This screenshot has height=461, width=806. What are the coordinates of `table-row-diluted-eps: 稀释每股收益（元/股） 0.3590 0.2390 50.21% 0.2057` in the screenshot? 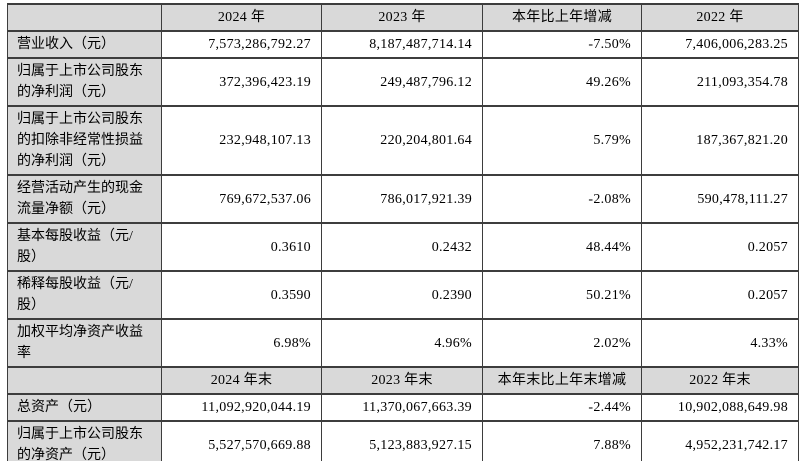 It's located at (403, 295).